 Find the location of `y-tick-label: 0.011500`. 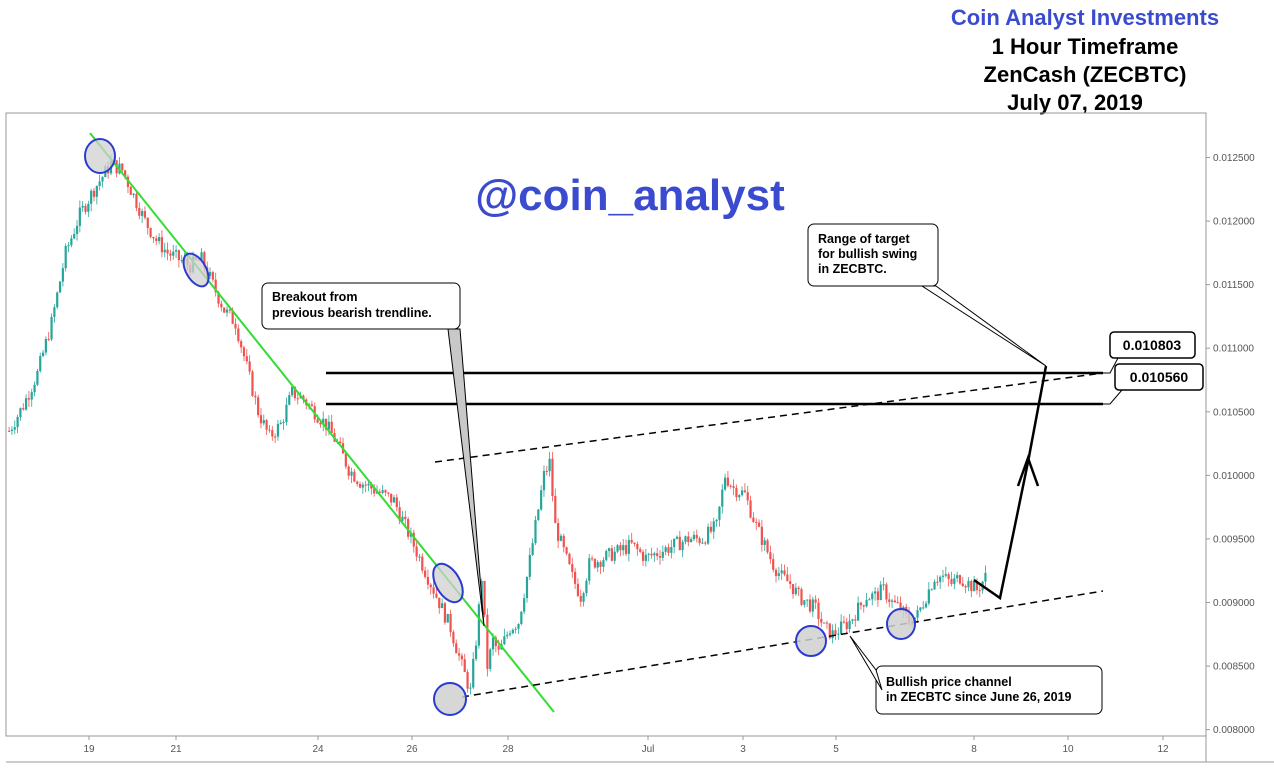

y-tick-label: 0.011500 is located at coordinates (1233, 285).